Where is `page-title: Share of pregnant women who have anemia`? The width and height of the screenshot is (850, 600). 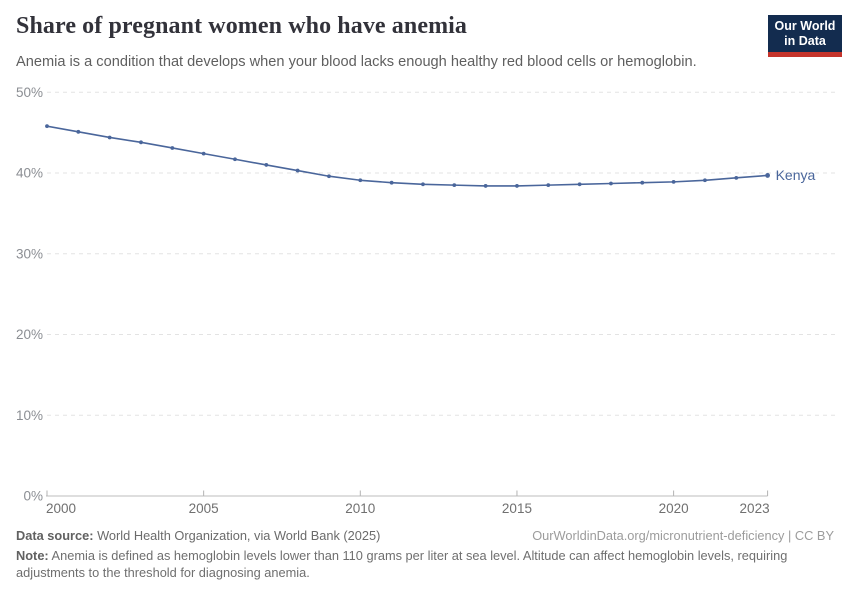 page-title: Share of pregnant women who have anemia is located at coordinates (242, 26).